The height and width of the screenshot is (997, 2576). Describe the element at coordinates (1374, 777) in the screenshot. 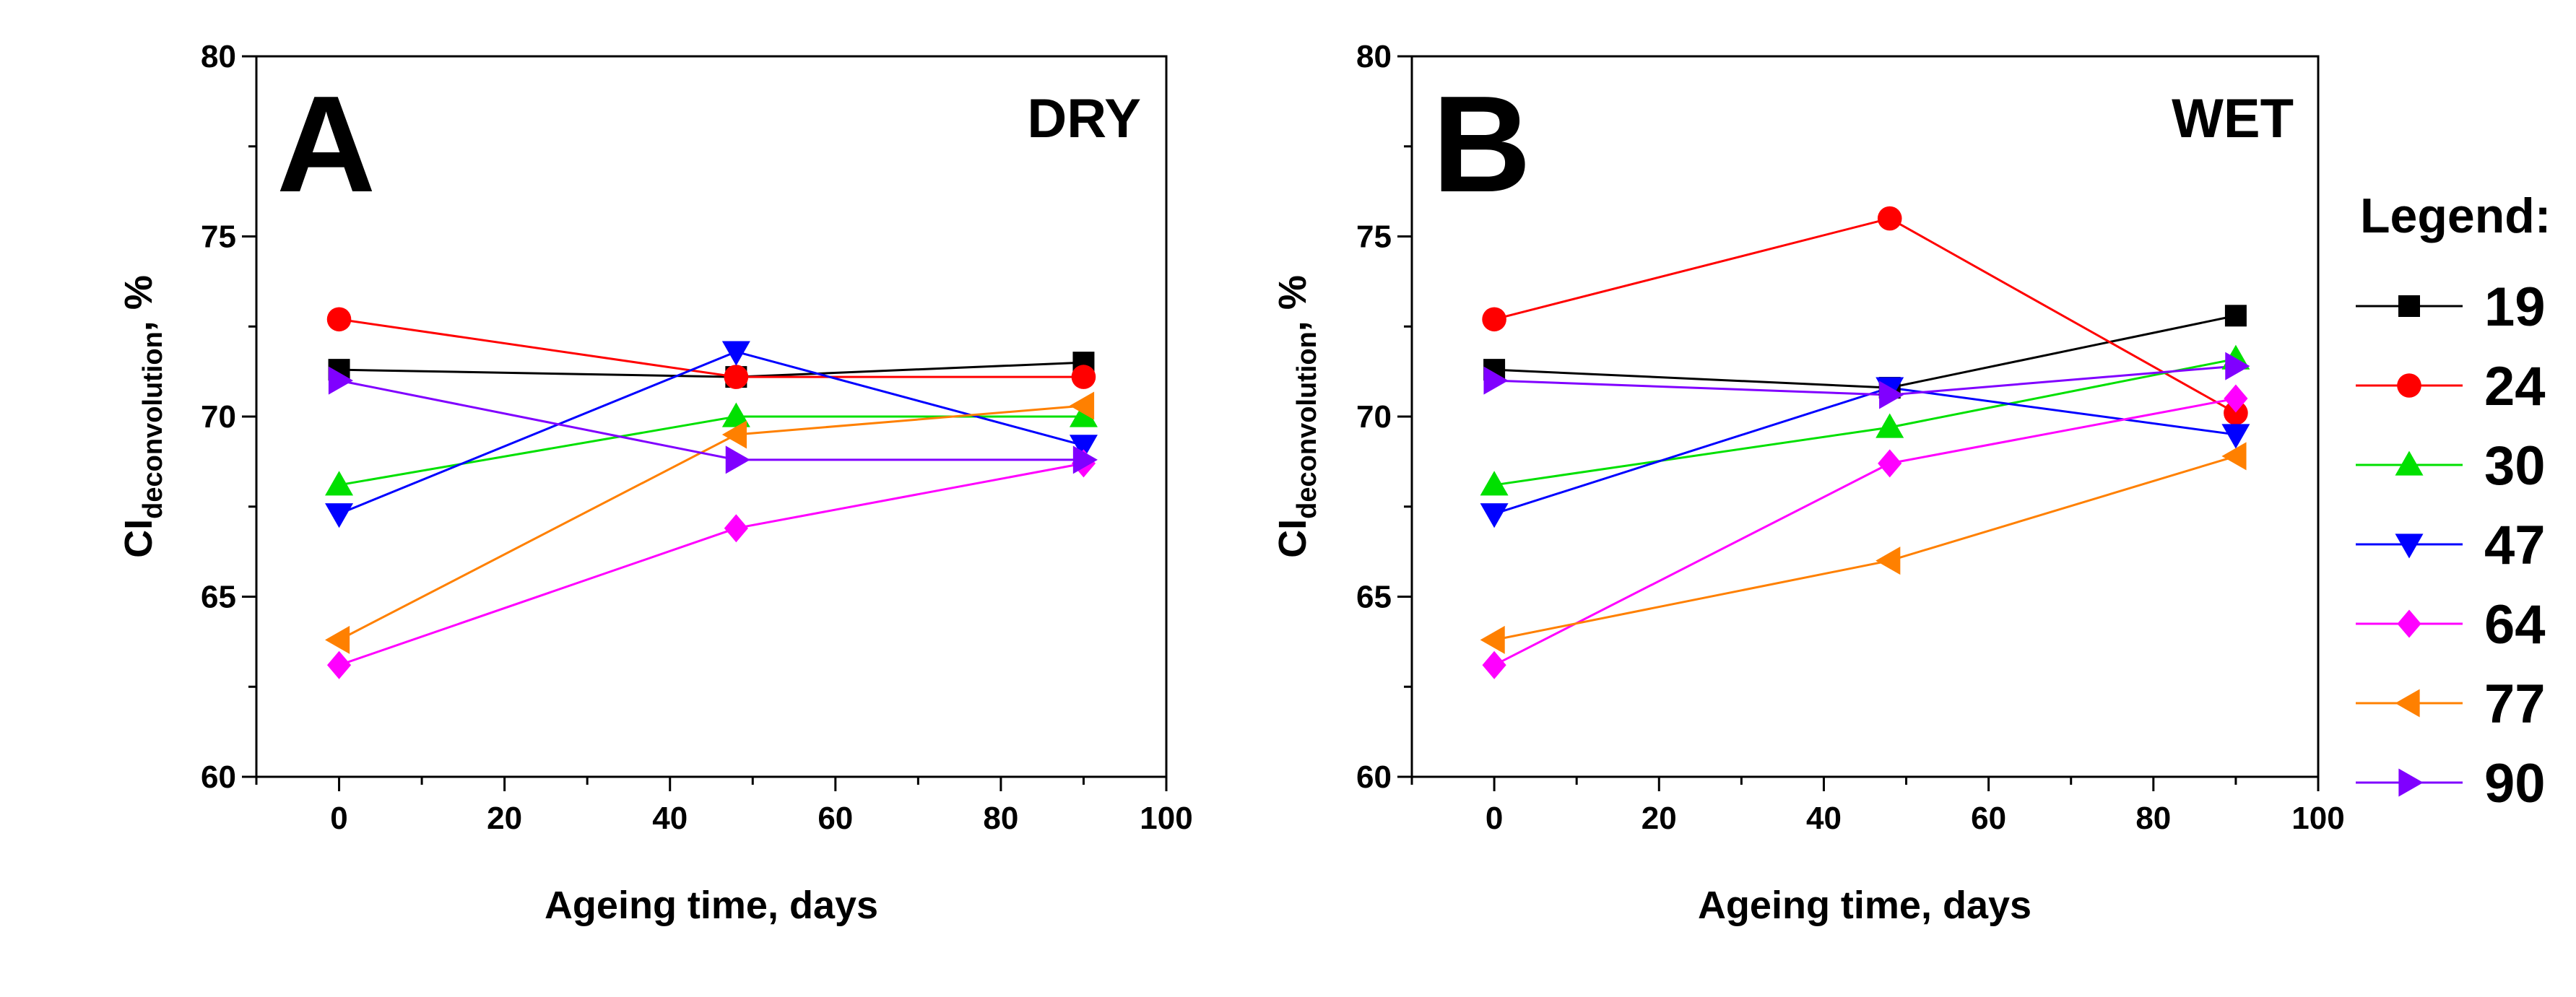

I see `y-tick-label-b: 60` at that location.